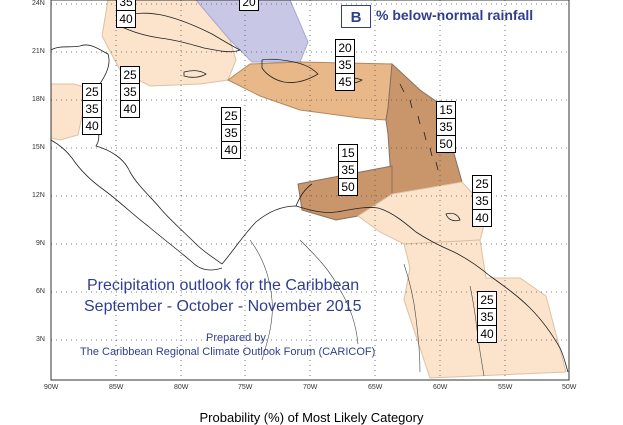 Image resolution: width=623 pixels, height=425 pixels. Describe the element at coordinates (356, 16) in the screenshot. I see `legend-letter: B` at that location.